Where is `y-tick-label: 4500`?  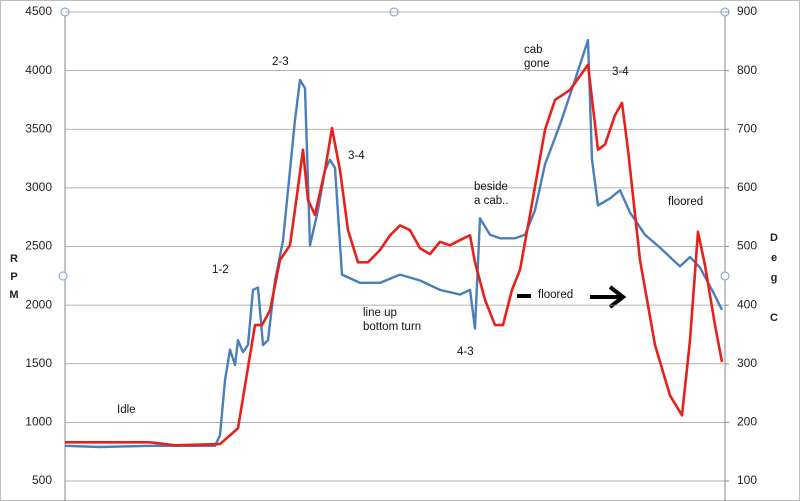
y-tick-label: 4500 is located at coordinates (38, 11).